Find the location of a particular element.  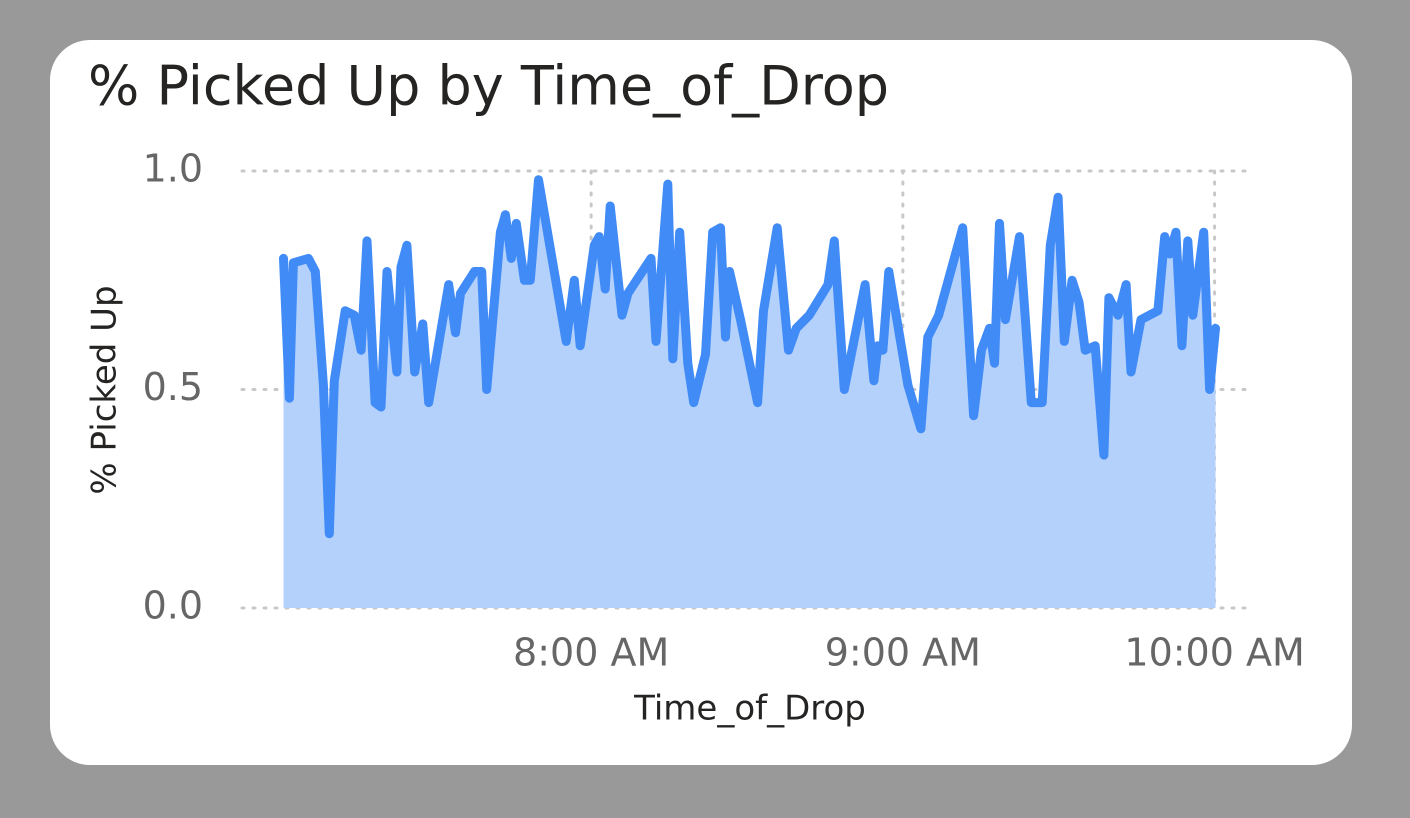

y-tick-label: 1.0 is located at coordinates (173, 169).